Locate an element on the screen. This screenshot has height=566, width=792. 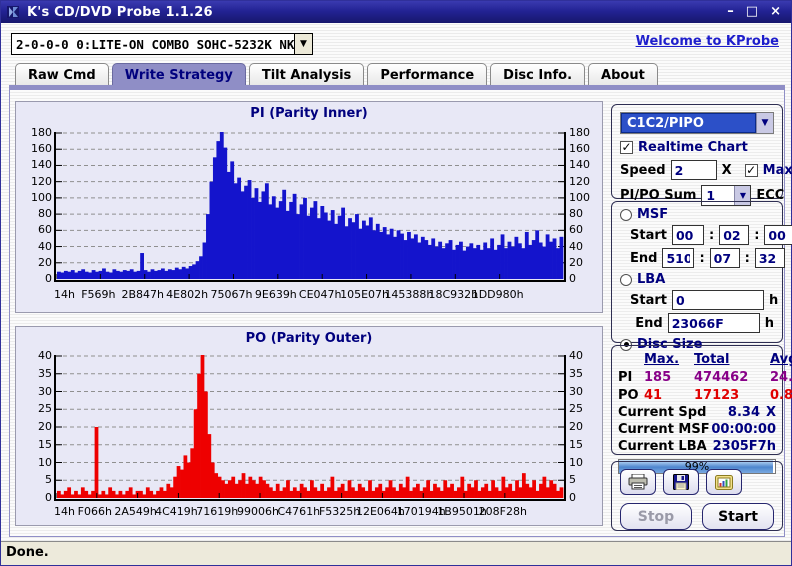
title-bar: K's CD/DVD Probe 1.1.26 – □ × is located at coordinates (396, 12).